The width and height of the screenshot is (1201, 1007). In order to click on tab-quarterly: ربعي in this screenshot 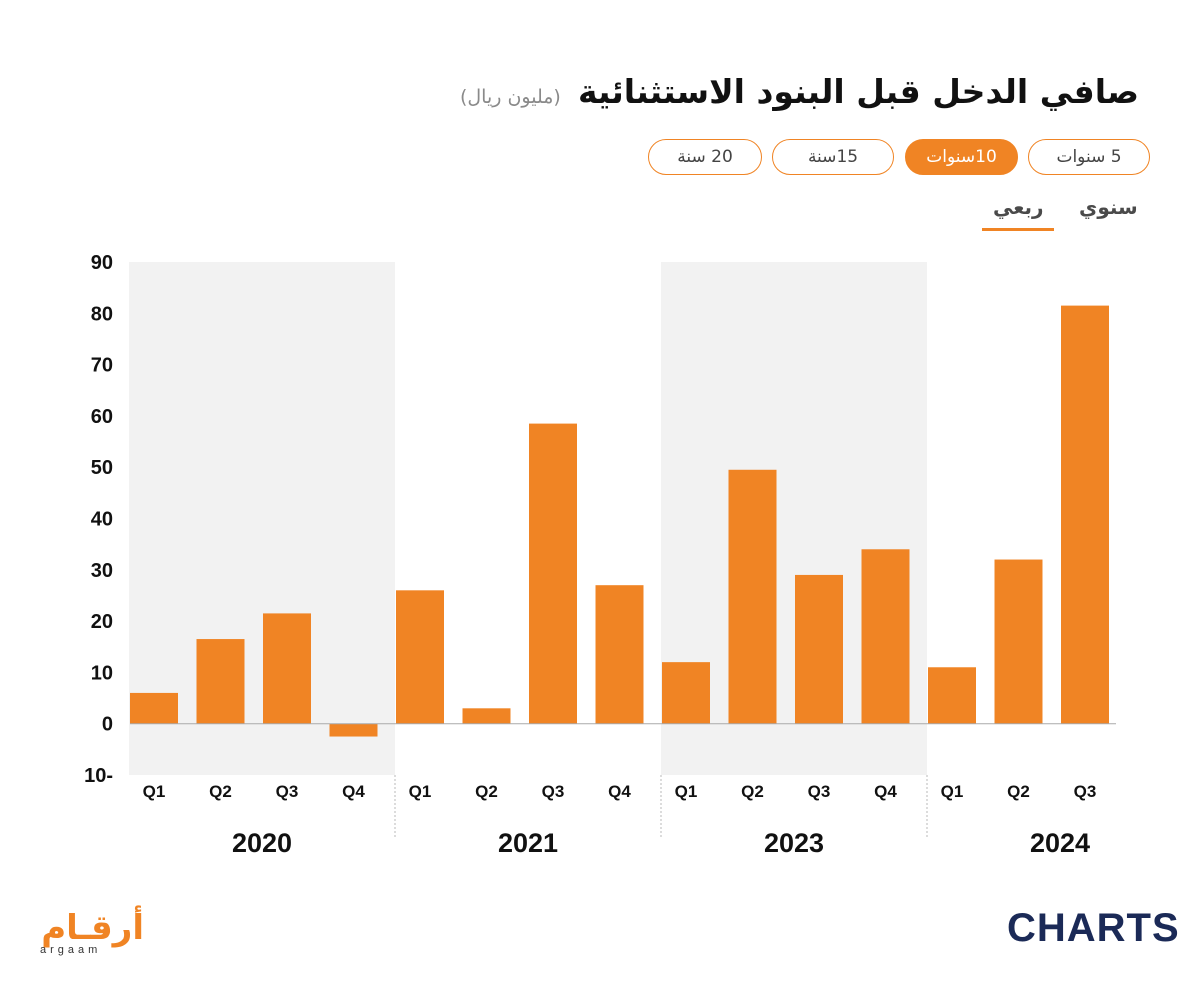, I will do `click(1018, 207)`.